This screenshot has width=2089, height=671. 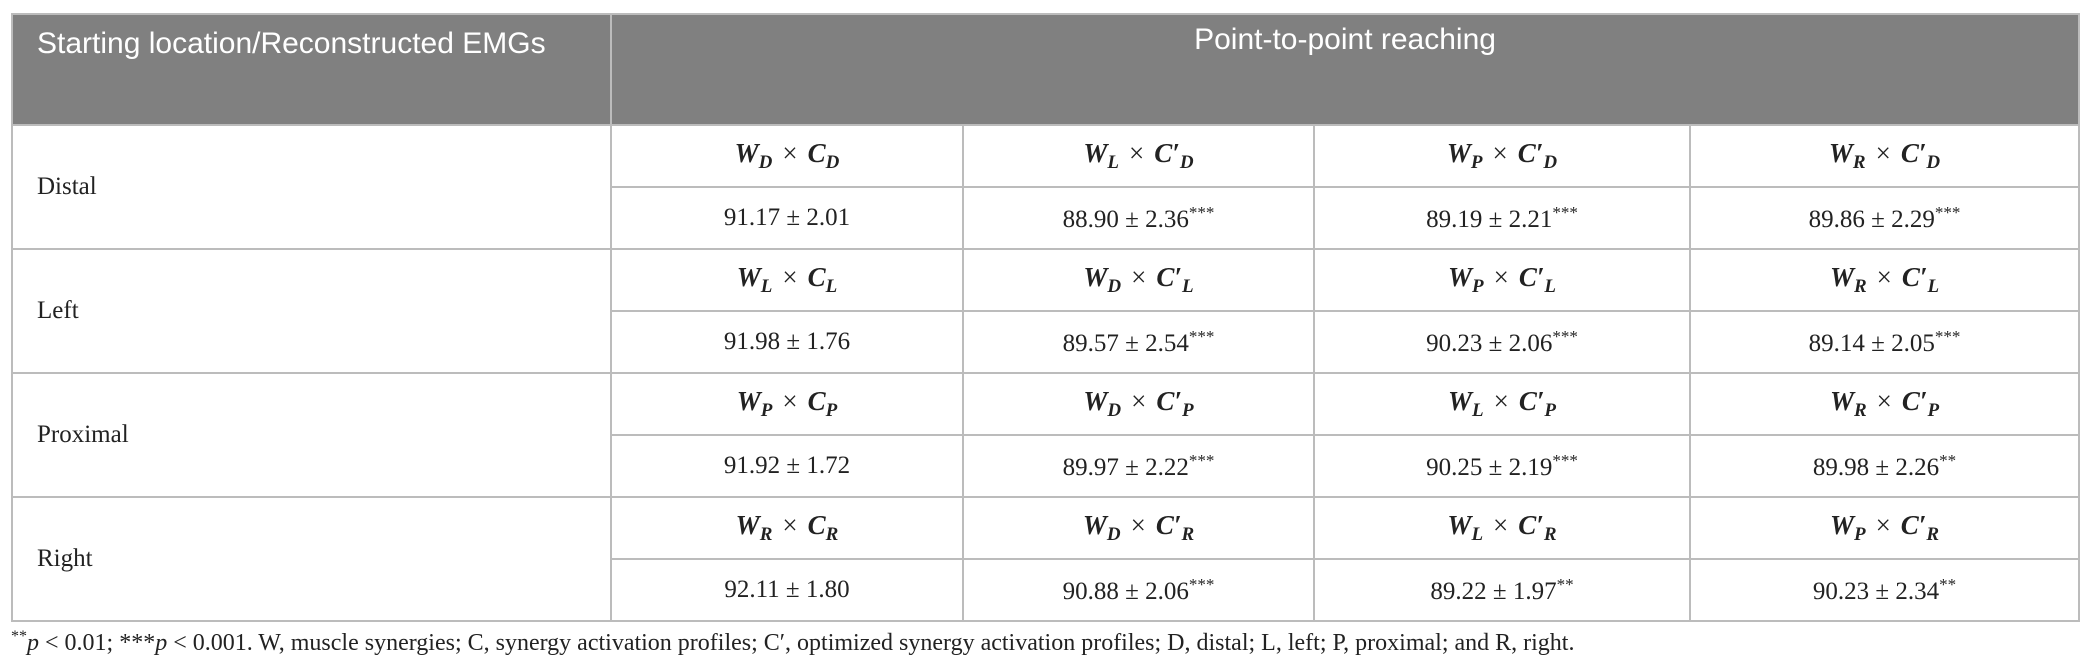 I want to click on value: 90.88 ± 2.06, so click(x=1125, y=591).